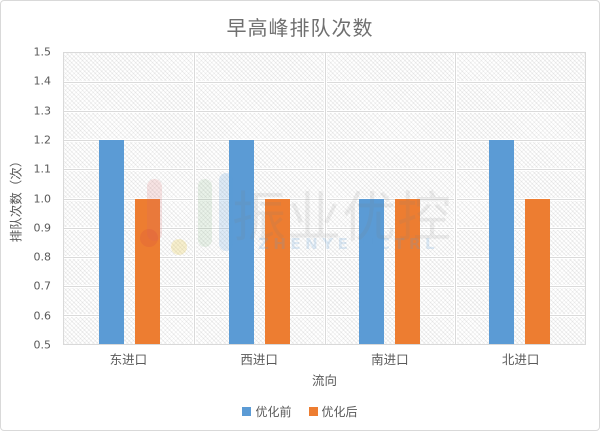  What do you see at coordinates (147, 271) in the screenshot?
I see `bar-优化后-东进口` at bounding box center [147, 271].